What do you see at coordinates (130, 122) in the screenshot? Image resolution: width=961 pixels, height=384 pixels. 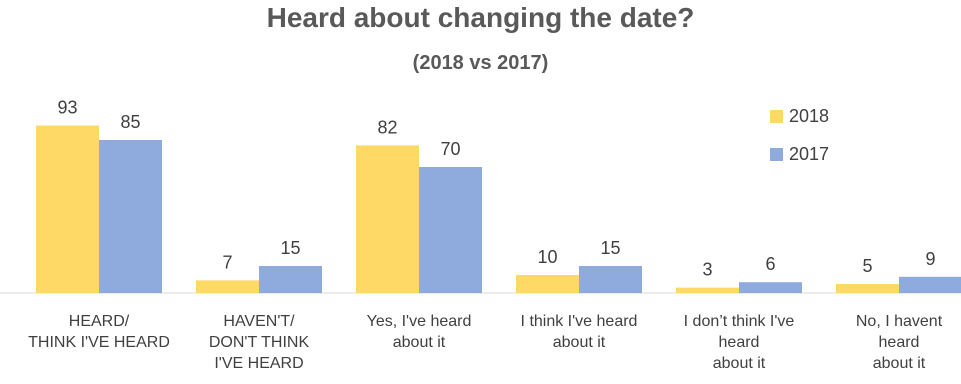 I see `data-label-2017-0: 85` at bounding box center [130, 122].